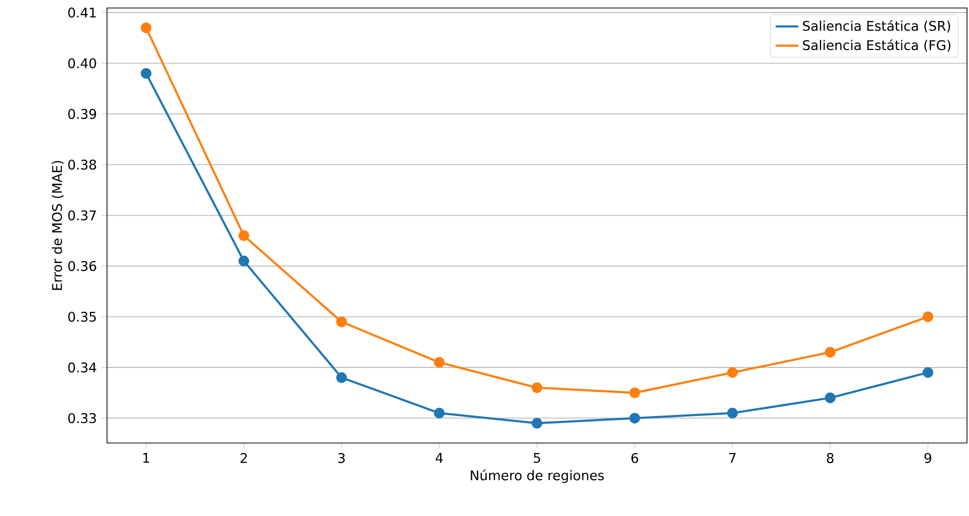 The width and height of the screenshot is (969, 516). I want to click on x-tick-label: 6, so click(634, 458).